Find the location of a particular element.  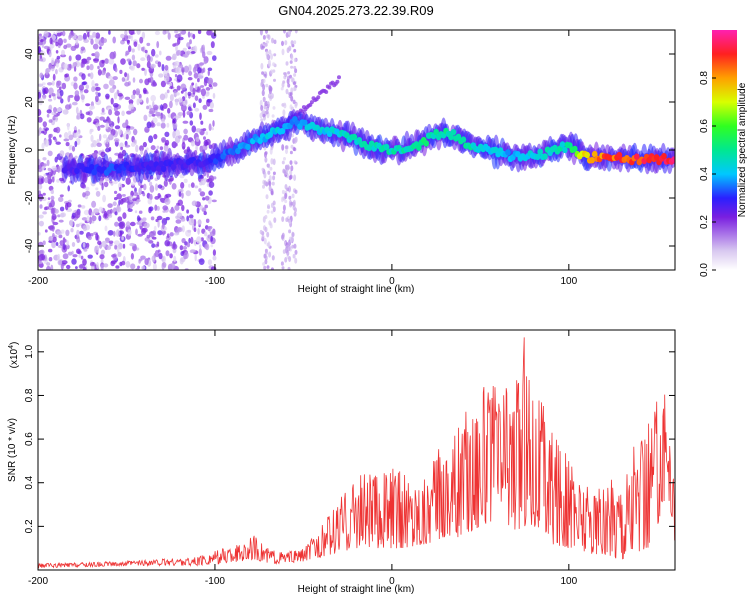

x-tick-label: 0 is located at coordinates (392, 581).